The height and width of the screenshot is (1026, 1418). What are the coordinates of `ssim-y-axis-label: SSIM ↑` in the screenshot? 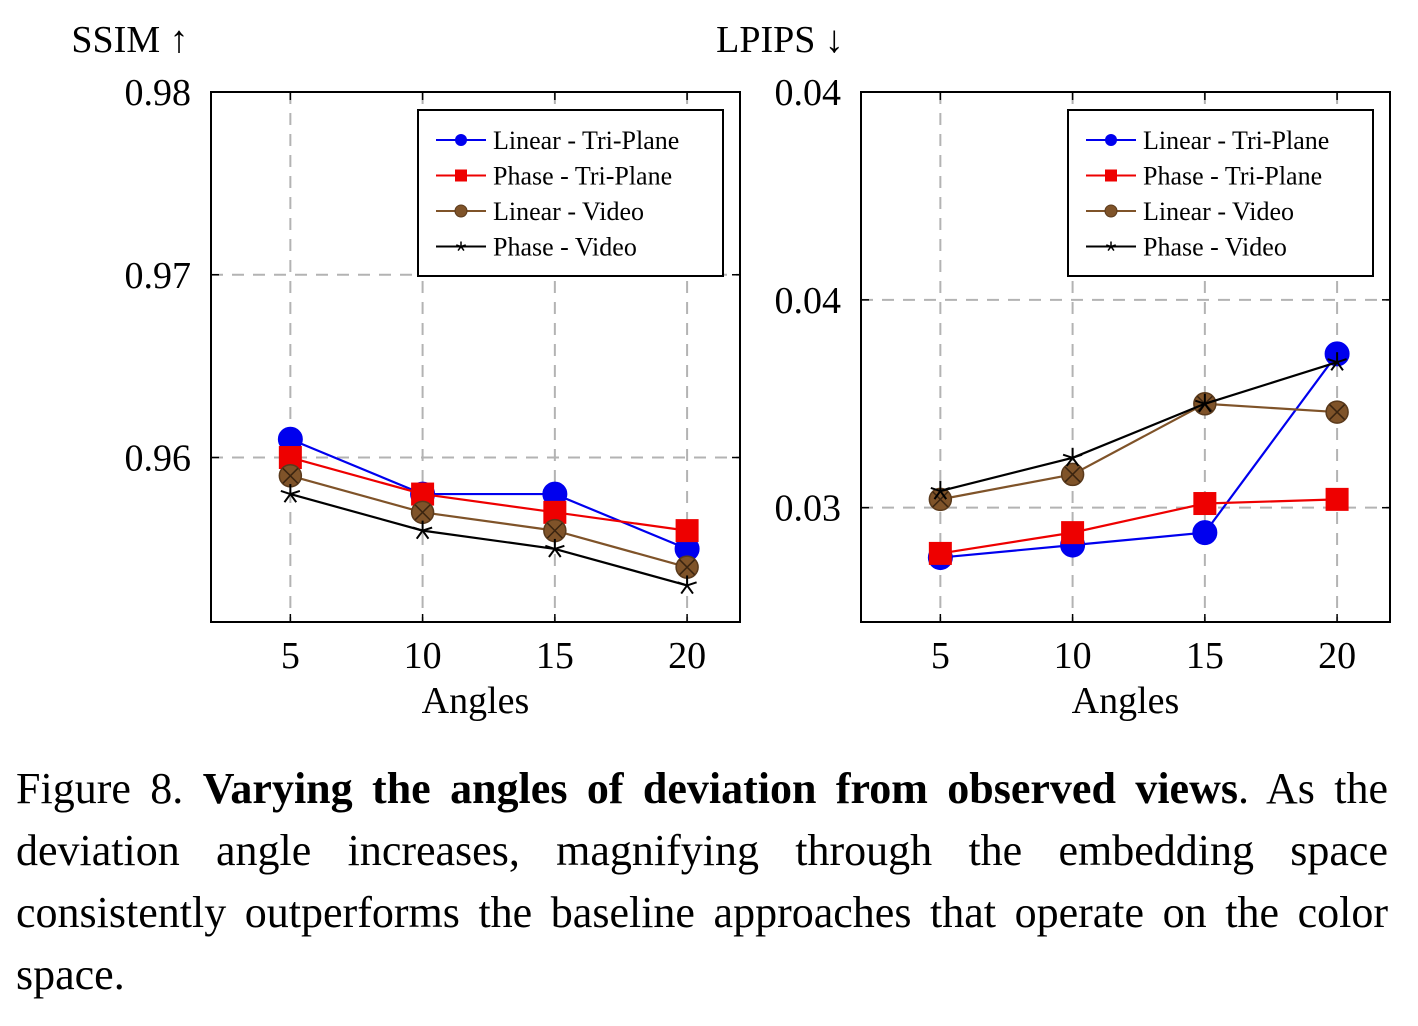 It's located at (129, 40).